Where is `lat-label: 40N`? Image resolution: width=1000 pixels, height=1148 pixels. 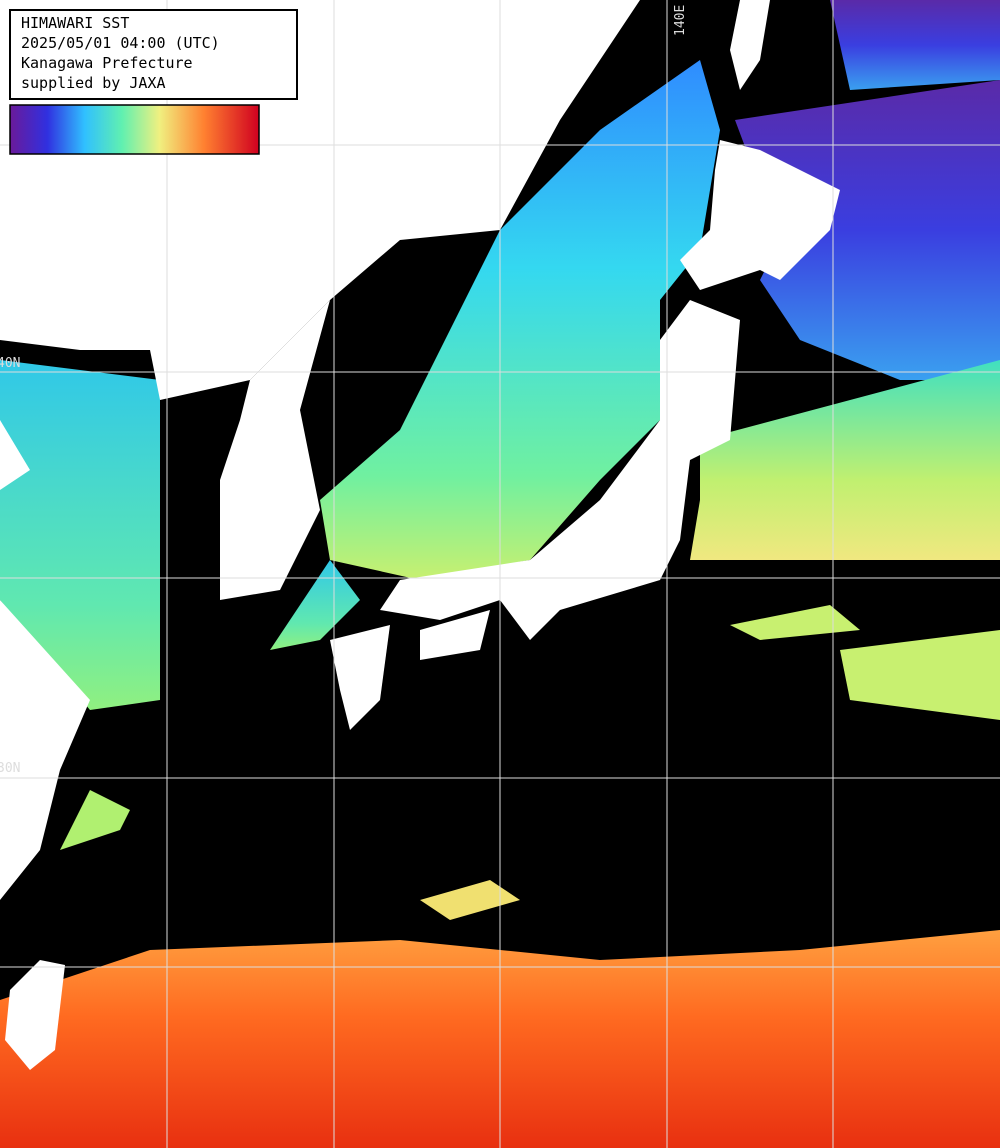
lat-label: 40N is located at coordinates (10, 363).